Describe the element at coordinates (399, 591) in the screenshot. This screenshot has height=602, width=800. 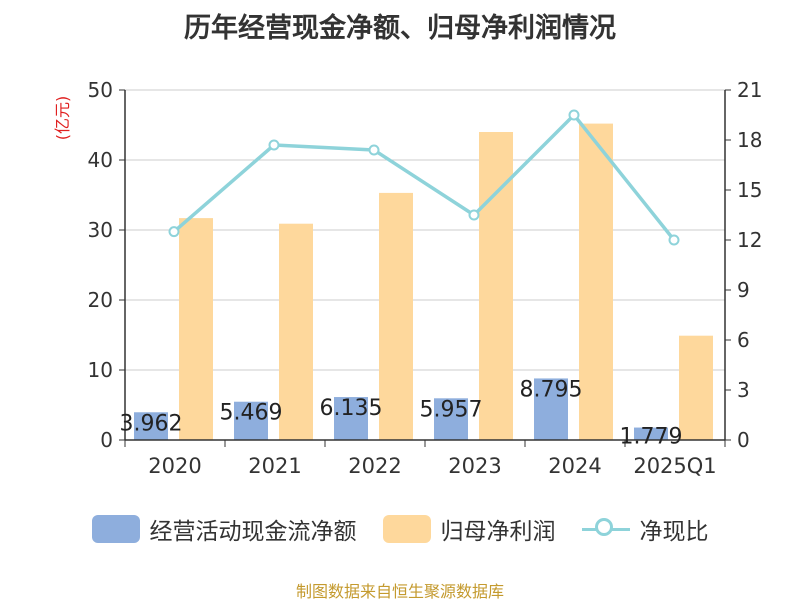
I see `data-source-note: 制图数据来自恒生聚源数据库` at that location.